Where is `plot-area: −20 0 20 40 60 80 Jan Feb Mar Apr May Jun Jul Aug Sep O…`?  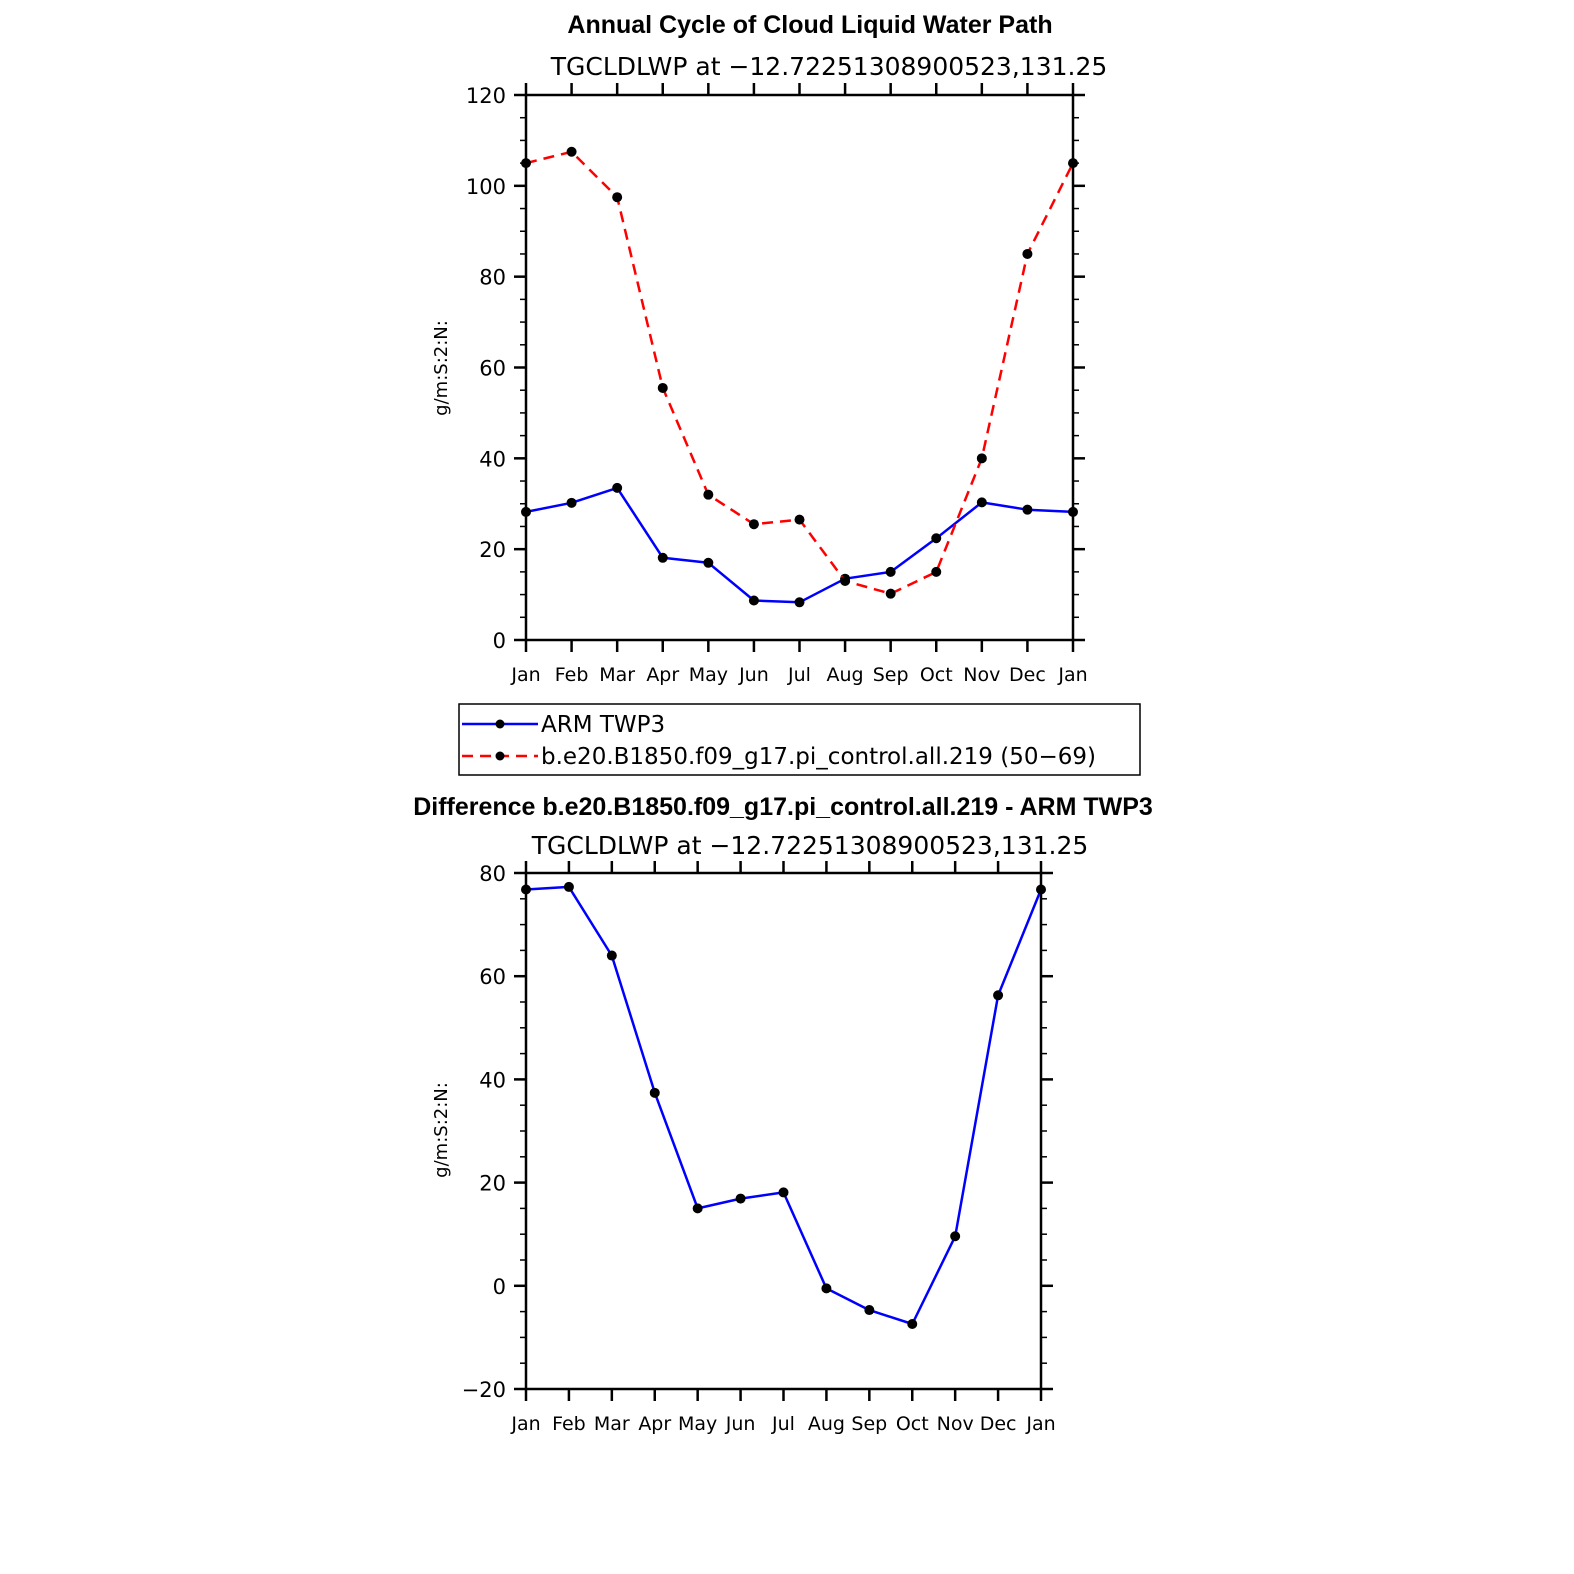
plot-area: −20 0 20 40 60 80 Jan Feb Mar Apr May Jun Jul Aug Sep O… is located at coordinates (759, 1148).